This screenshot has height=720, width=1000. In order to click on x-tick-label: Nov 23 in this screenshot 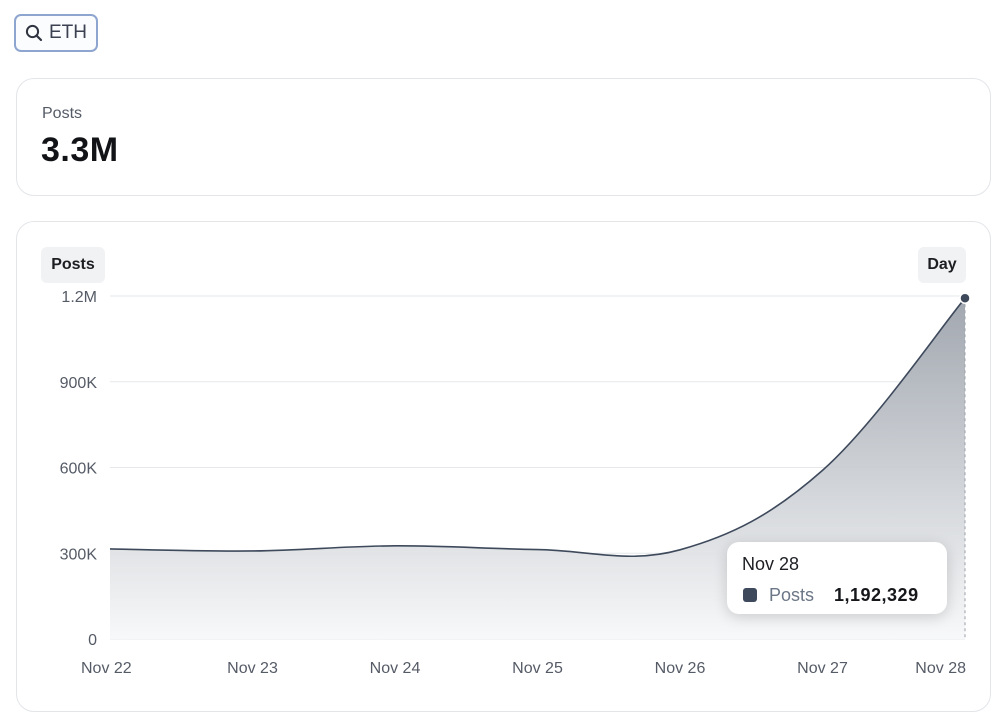, I will do `click(252, 668)`.